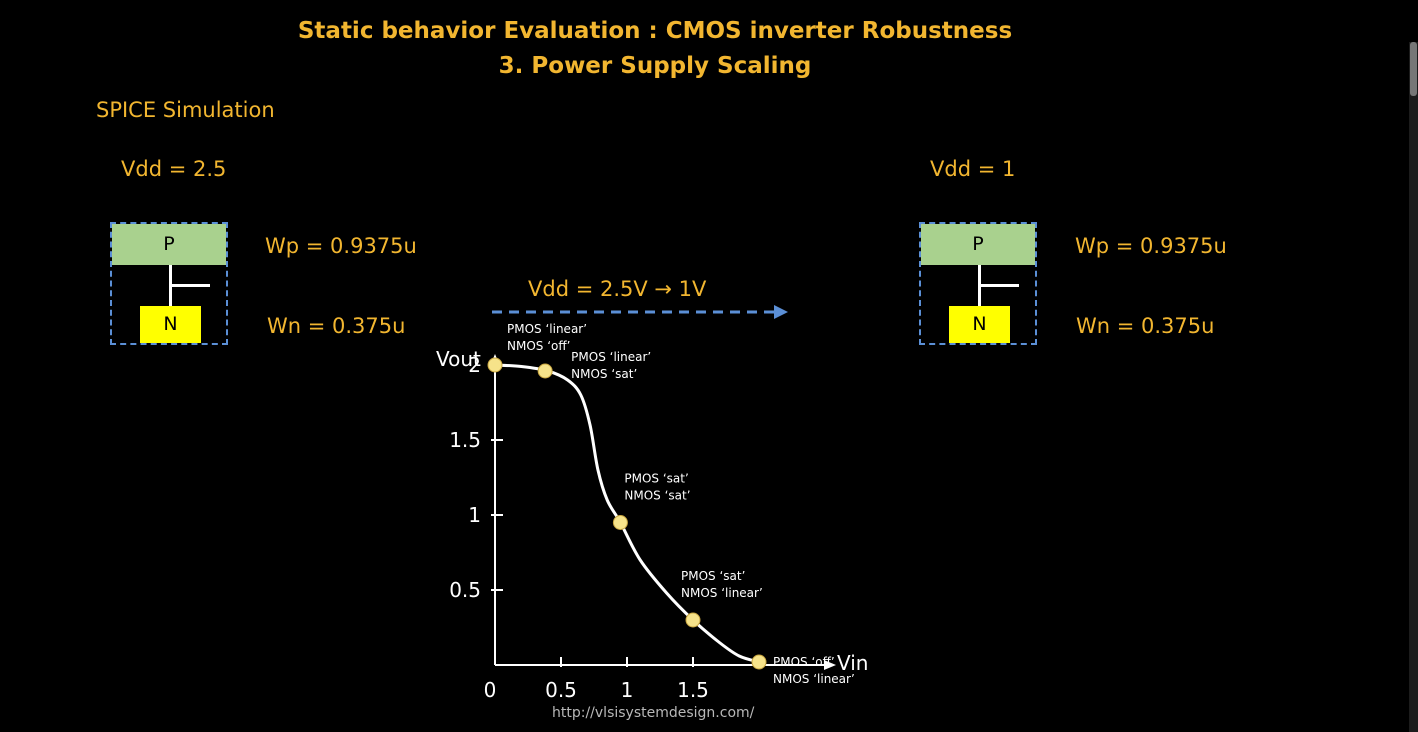 Image resolution: width=1418 pixels, height=732 pixels. What do you see at coordinates (538, 346) in the screenshot?
I see `point-label-nmos: NMOS ‘off’` at bounding box center [538, 346].